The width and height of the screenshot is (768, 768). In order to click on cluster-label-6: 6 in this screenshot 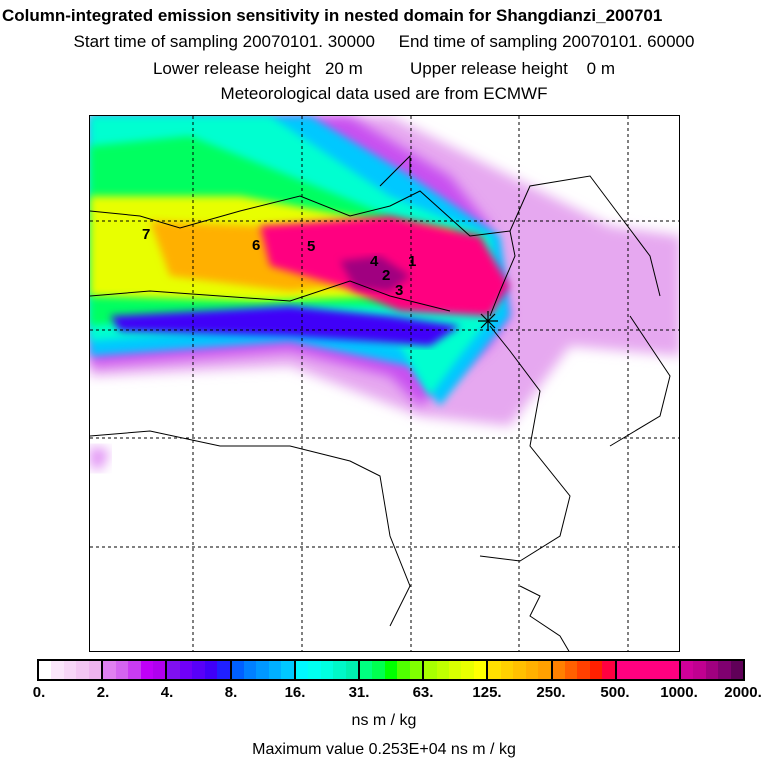, I will do `click(256, 245)`.